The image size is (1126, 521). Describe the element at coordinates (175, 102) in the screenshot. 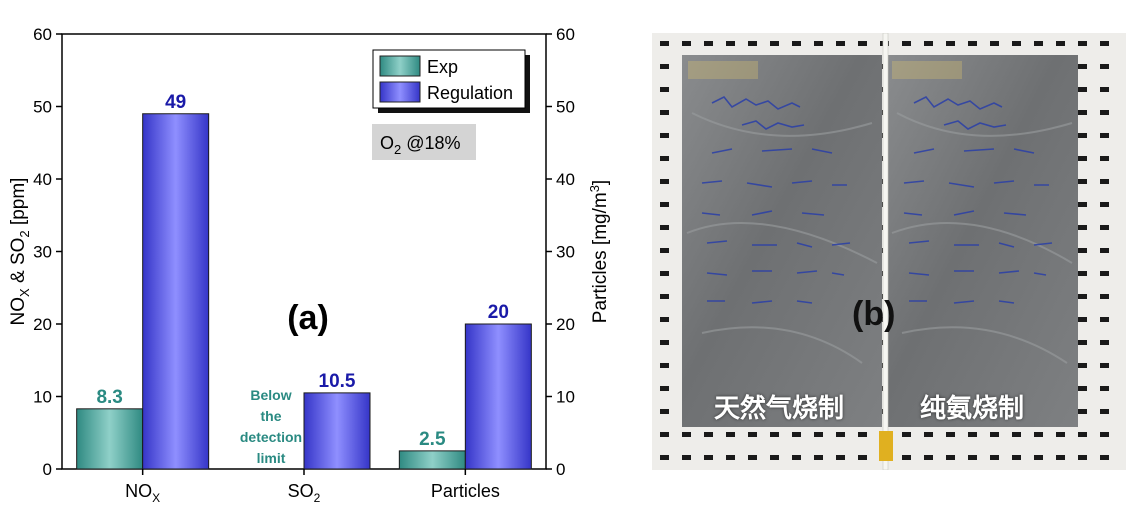

I see `data-label: 49` at that location.